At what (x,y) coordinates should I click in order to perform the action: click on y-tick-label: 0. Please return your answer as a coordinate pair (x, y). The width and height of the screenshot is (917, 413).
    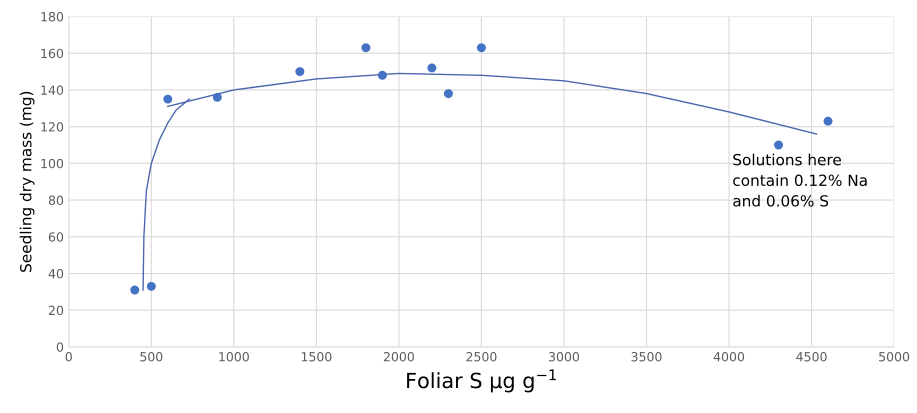
    Looking at the image, I should click on (60, 347).